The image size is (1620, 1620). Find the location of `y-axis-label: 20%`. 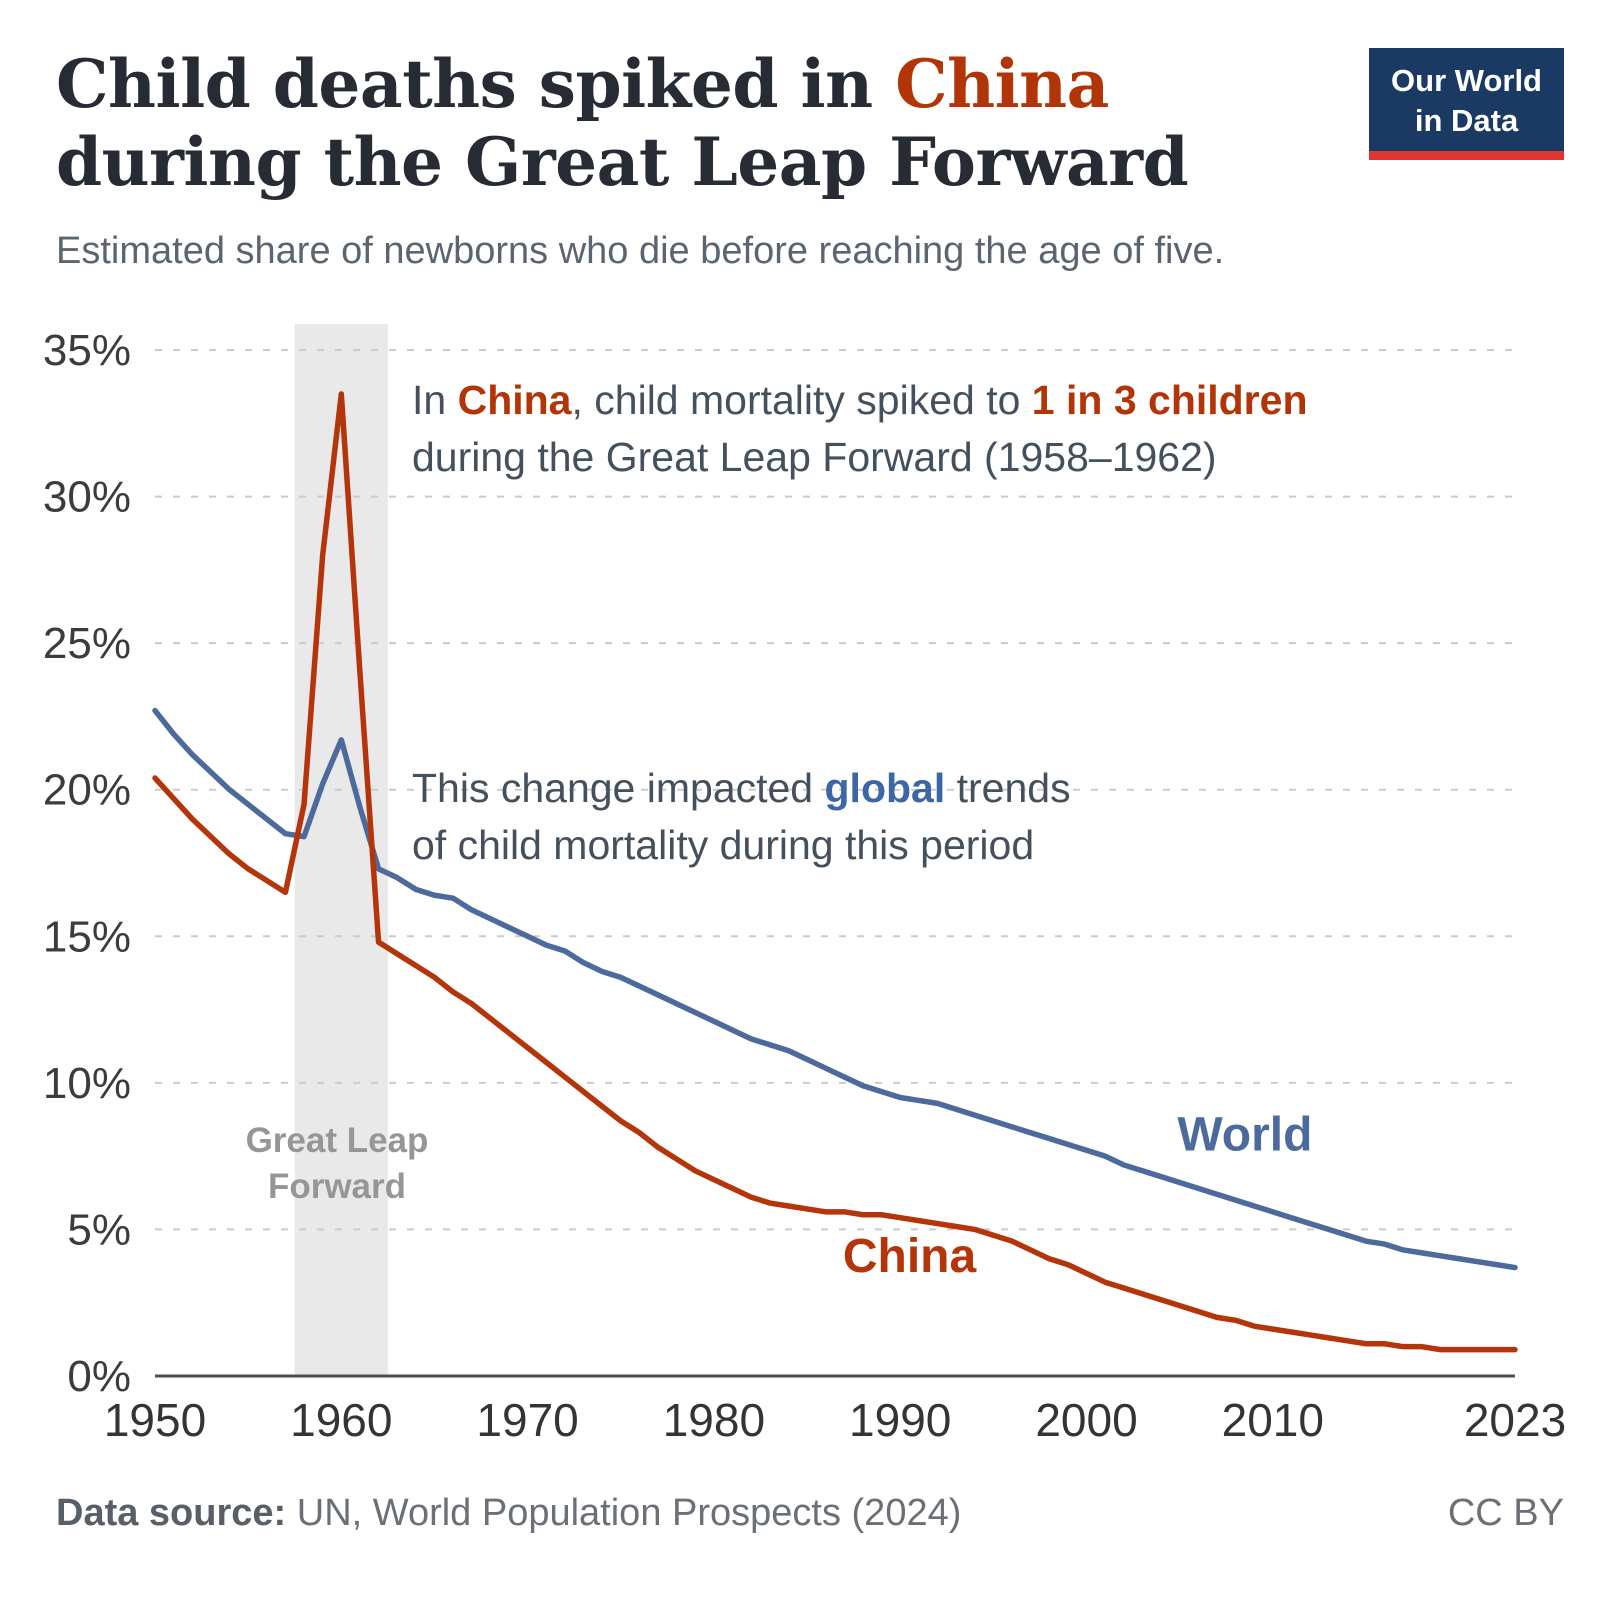

y-axis-label: 20% is located at coordinates (87, 790).